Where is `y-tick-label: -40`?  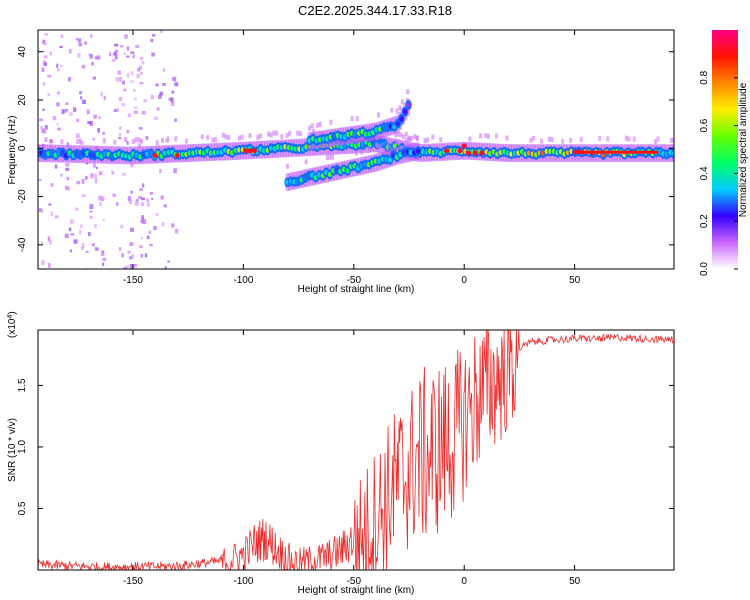 y-tick-label: -40 is located at coordinates (22, 244).